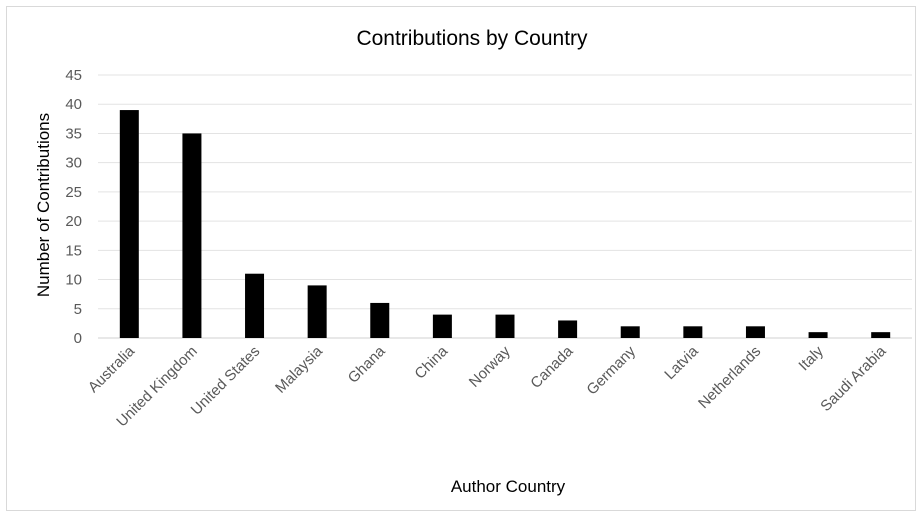 This screenshot has width=922, height=514. What do you see at coordinates (73, 280) in the screenshot?
I see `y-tick-label: 10` at bounding box center [73, 280].